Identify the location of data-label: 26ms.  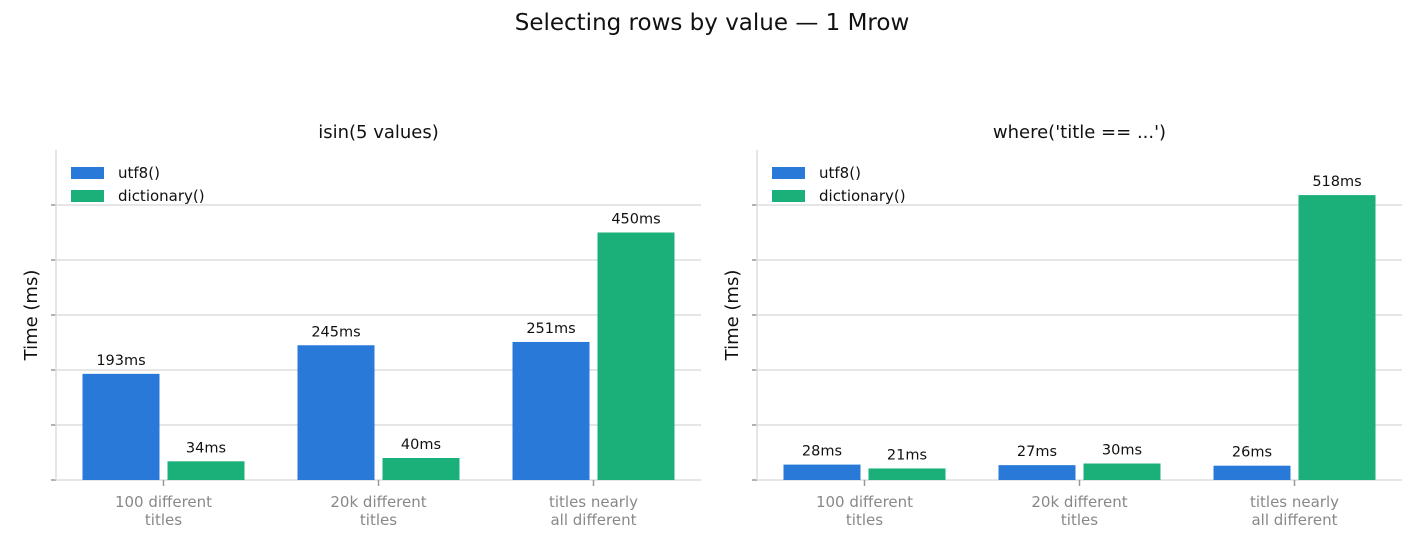
(1252, 453).